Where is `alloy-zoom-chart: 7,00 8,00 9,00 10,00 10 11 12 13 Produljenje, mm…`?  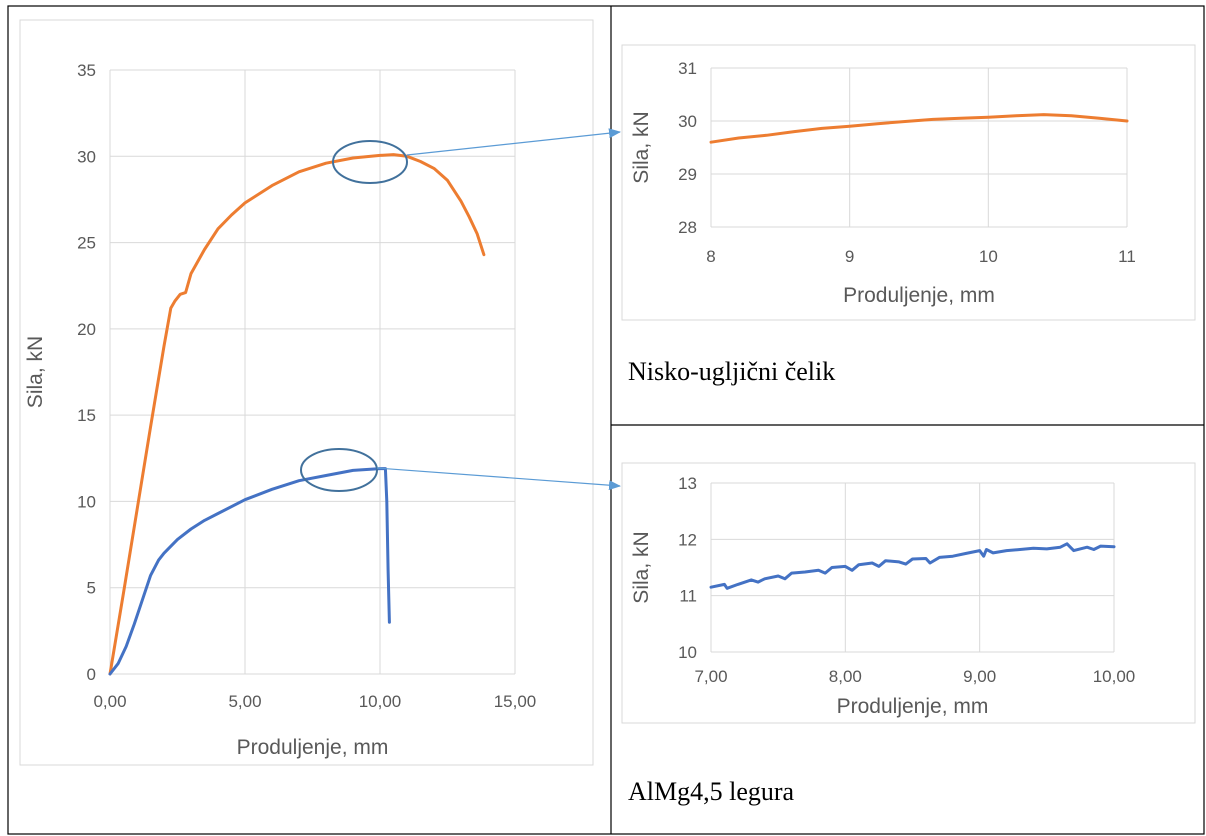
alloy-zoom-chart: 7,00 8,00 9,00 10,00 10 11 12 13 Produljenje, mm… is located at coordinates (882, 596).